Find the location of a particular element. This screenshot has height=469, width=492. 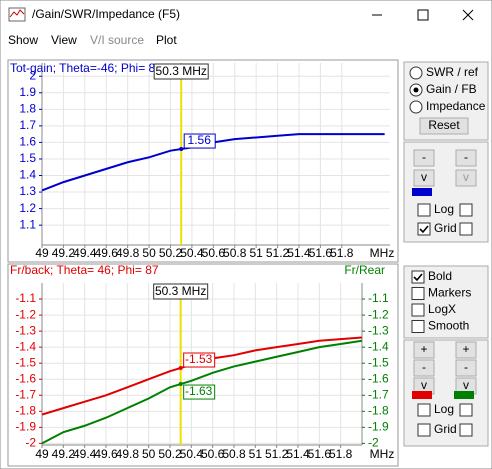

button-label: v is located at coordinates (424, 177).